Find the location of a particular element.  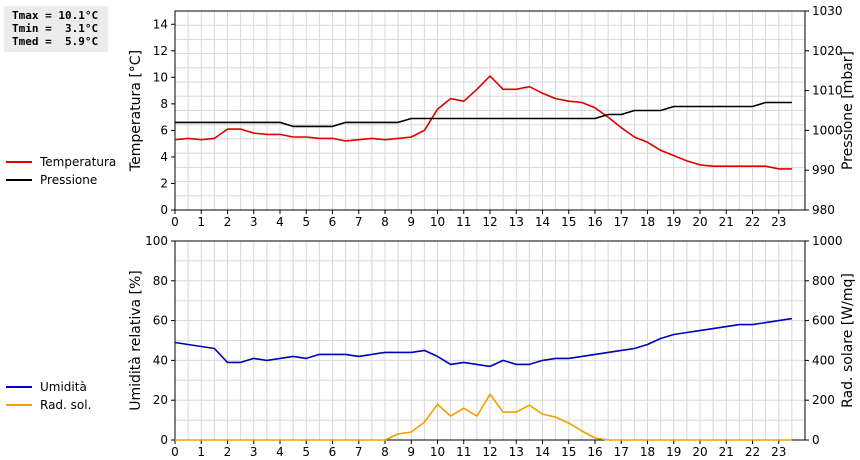

y-tick-label: 60 is located at coordinates (160, 321).